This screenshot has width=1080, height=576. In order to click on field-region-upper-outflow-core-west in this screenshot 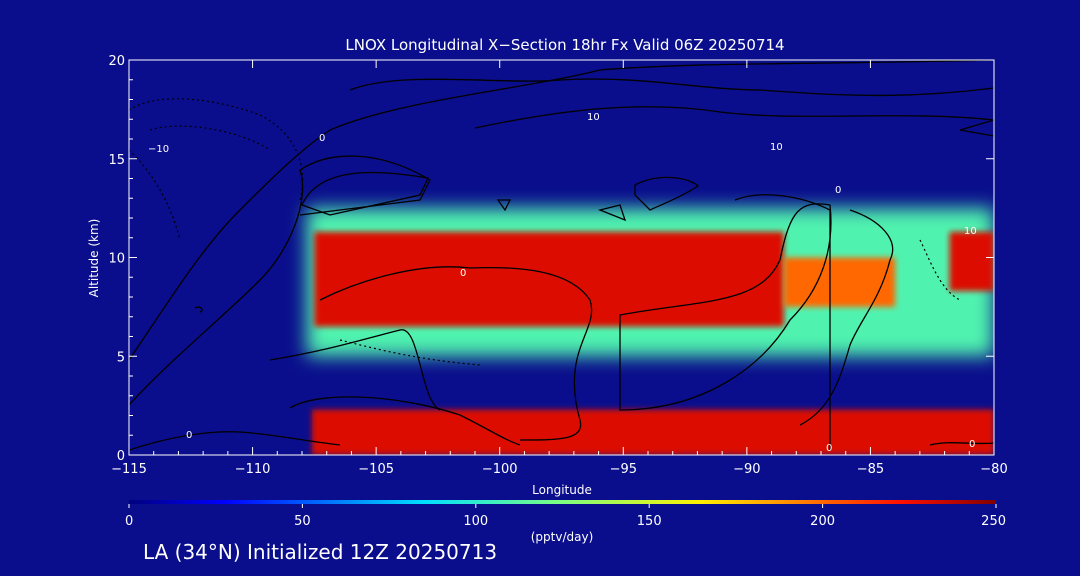, I will do `click(549, 279)`.